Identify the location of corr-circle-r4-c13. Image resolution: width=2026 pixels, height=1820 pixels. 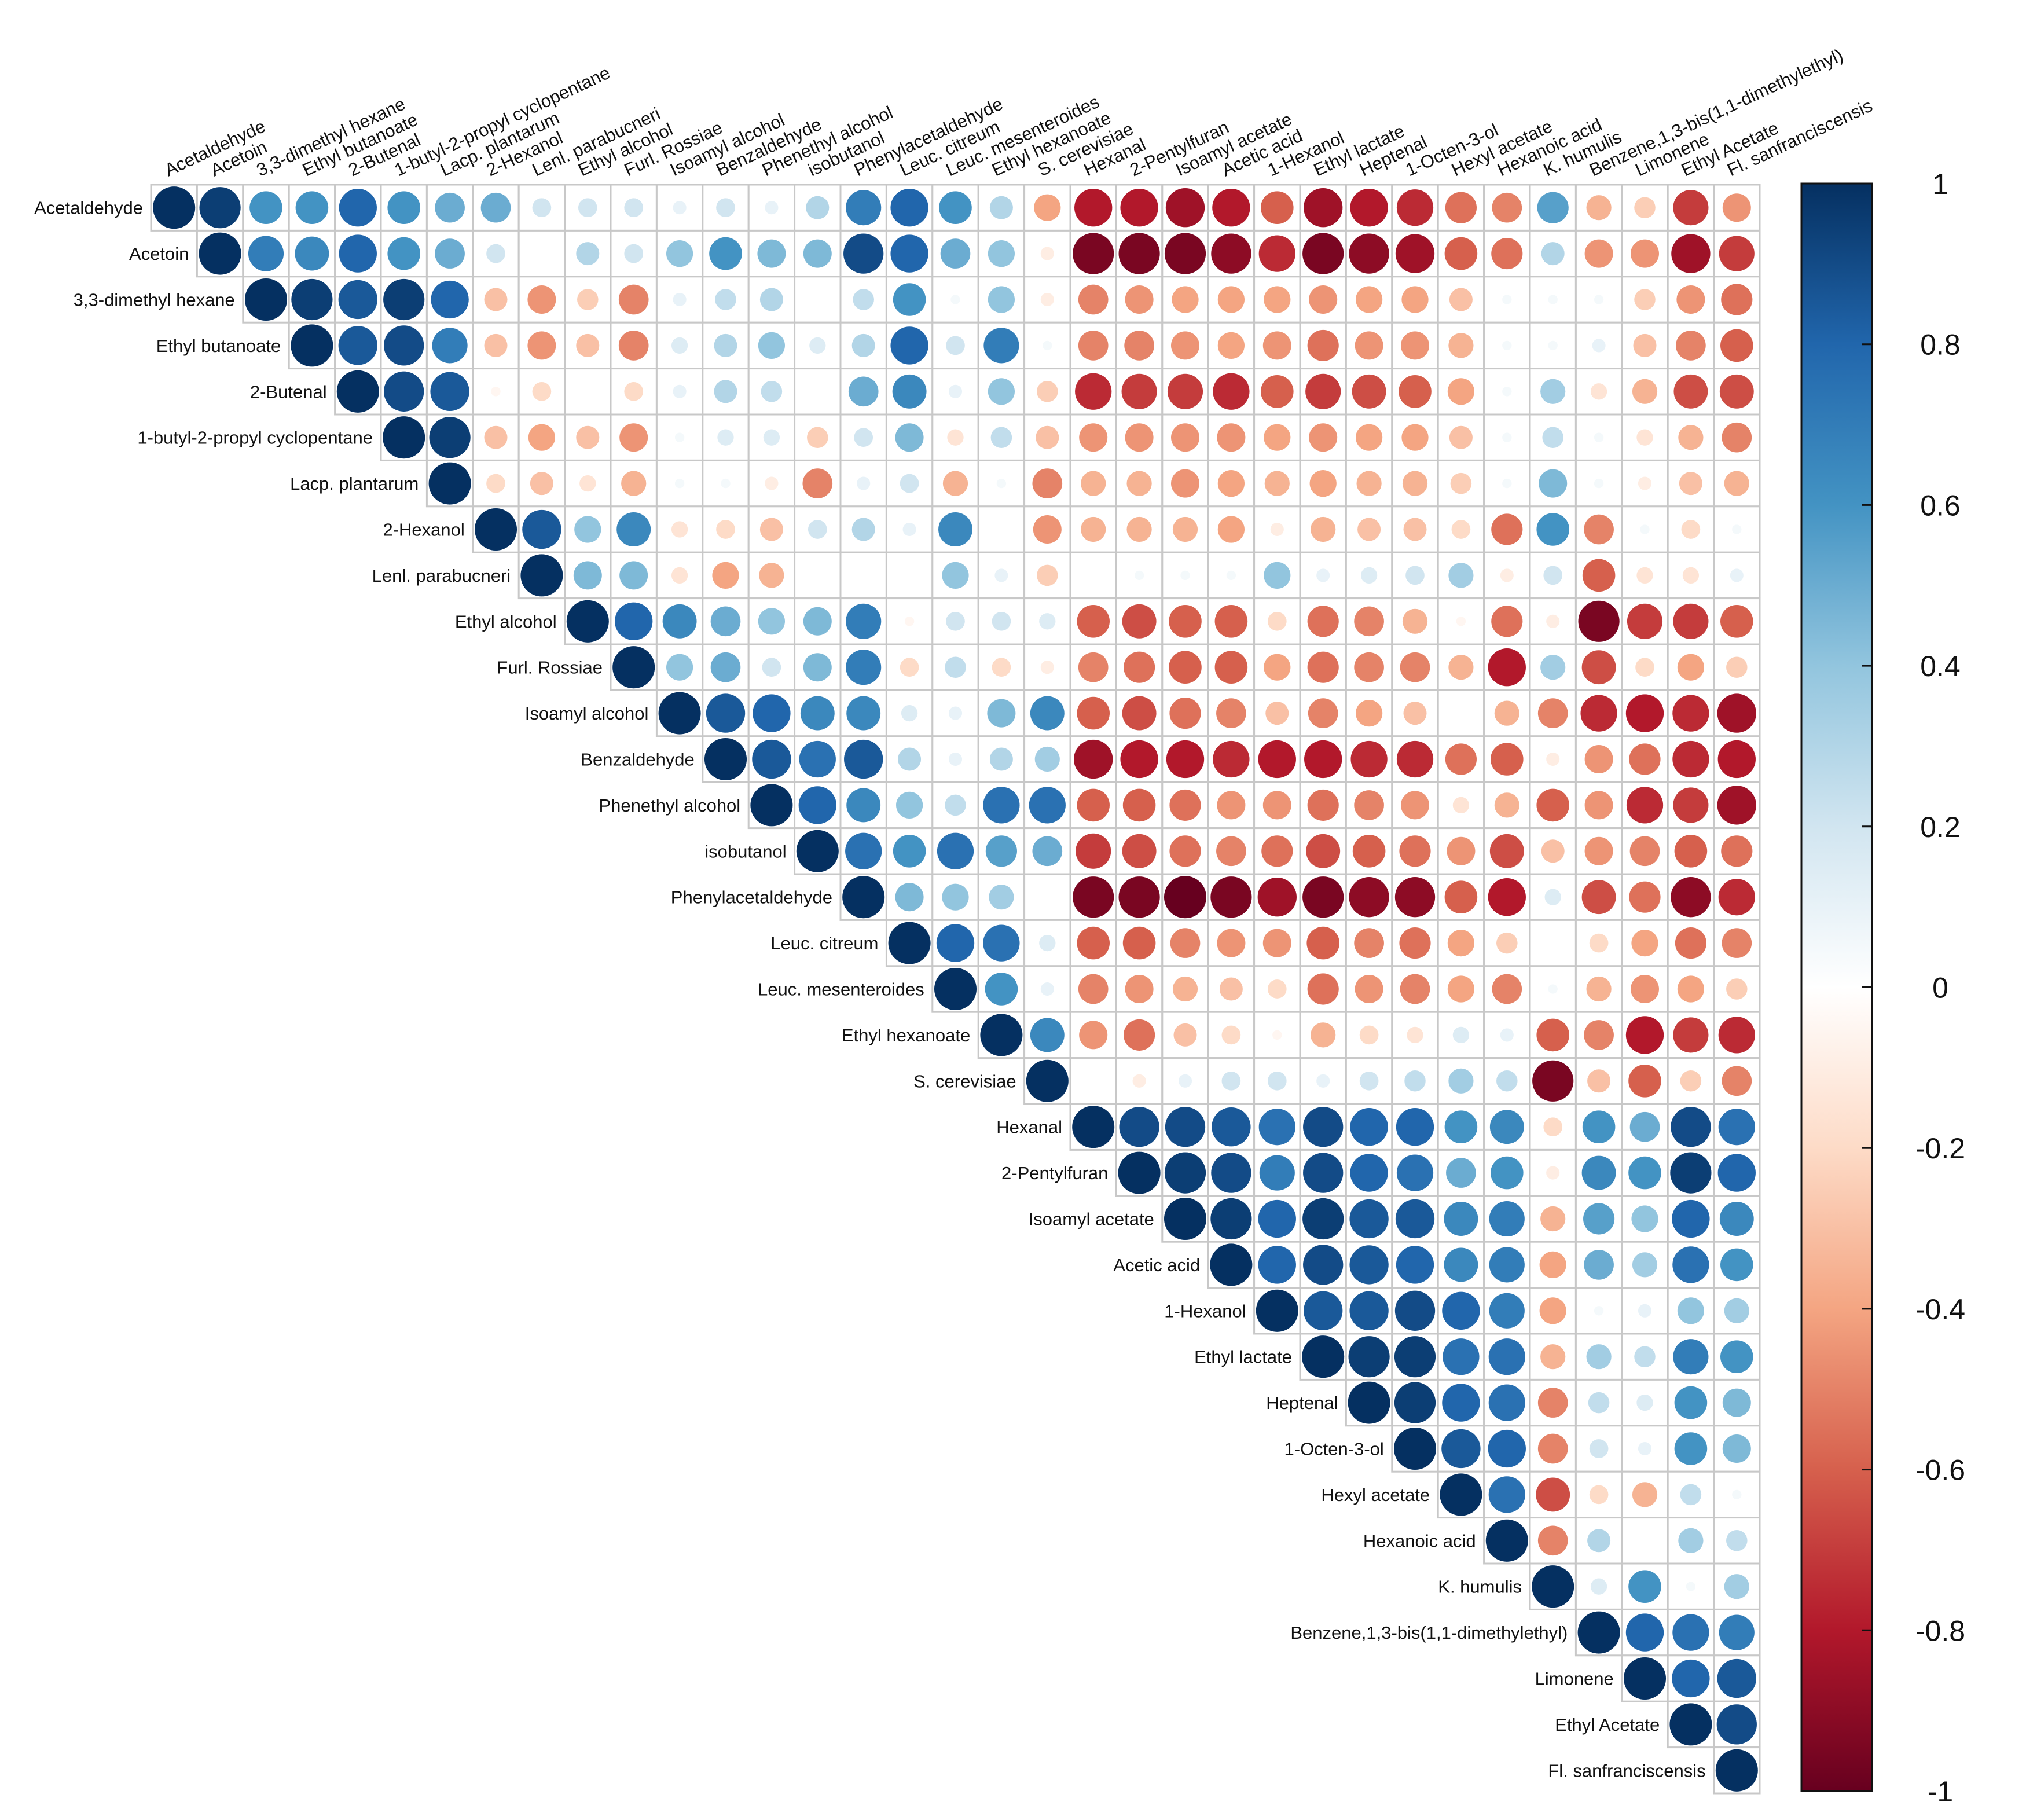
(772, 391).